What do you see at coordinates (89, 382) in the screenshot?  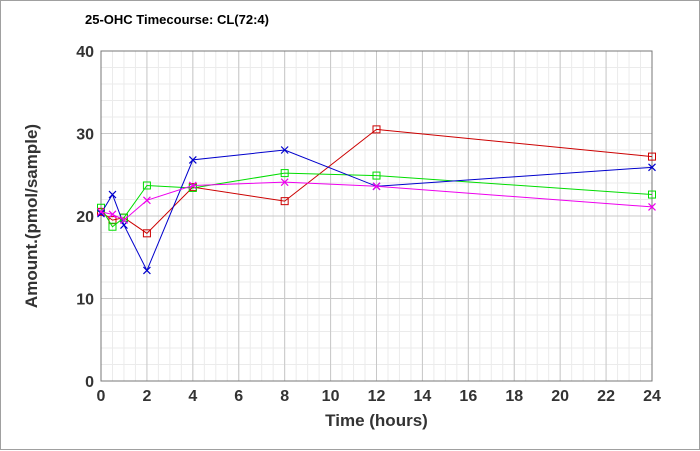 I see `y-tick-label: 0` at bounding box center [89, 382].